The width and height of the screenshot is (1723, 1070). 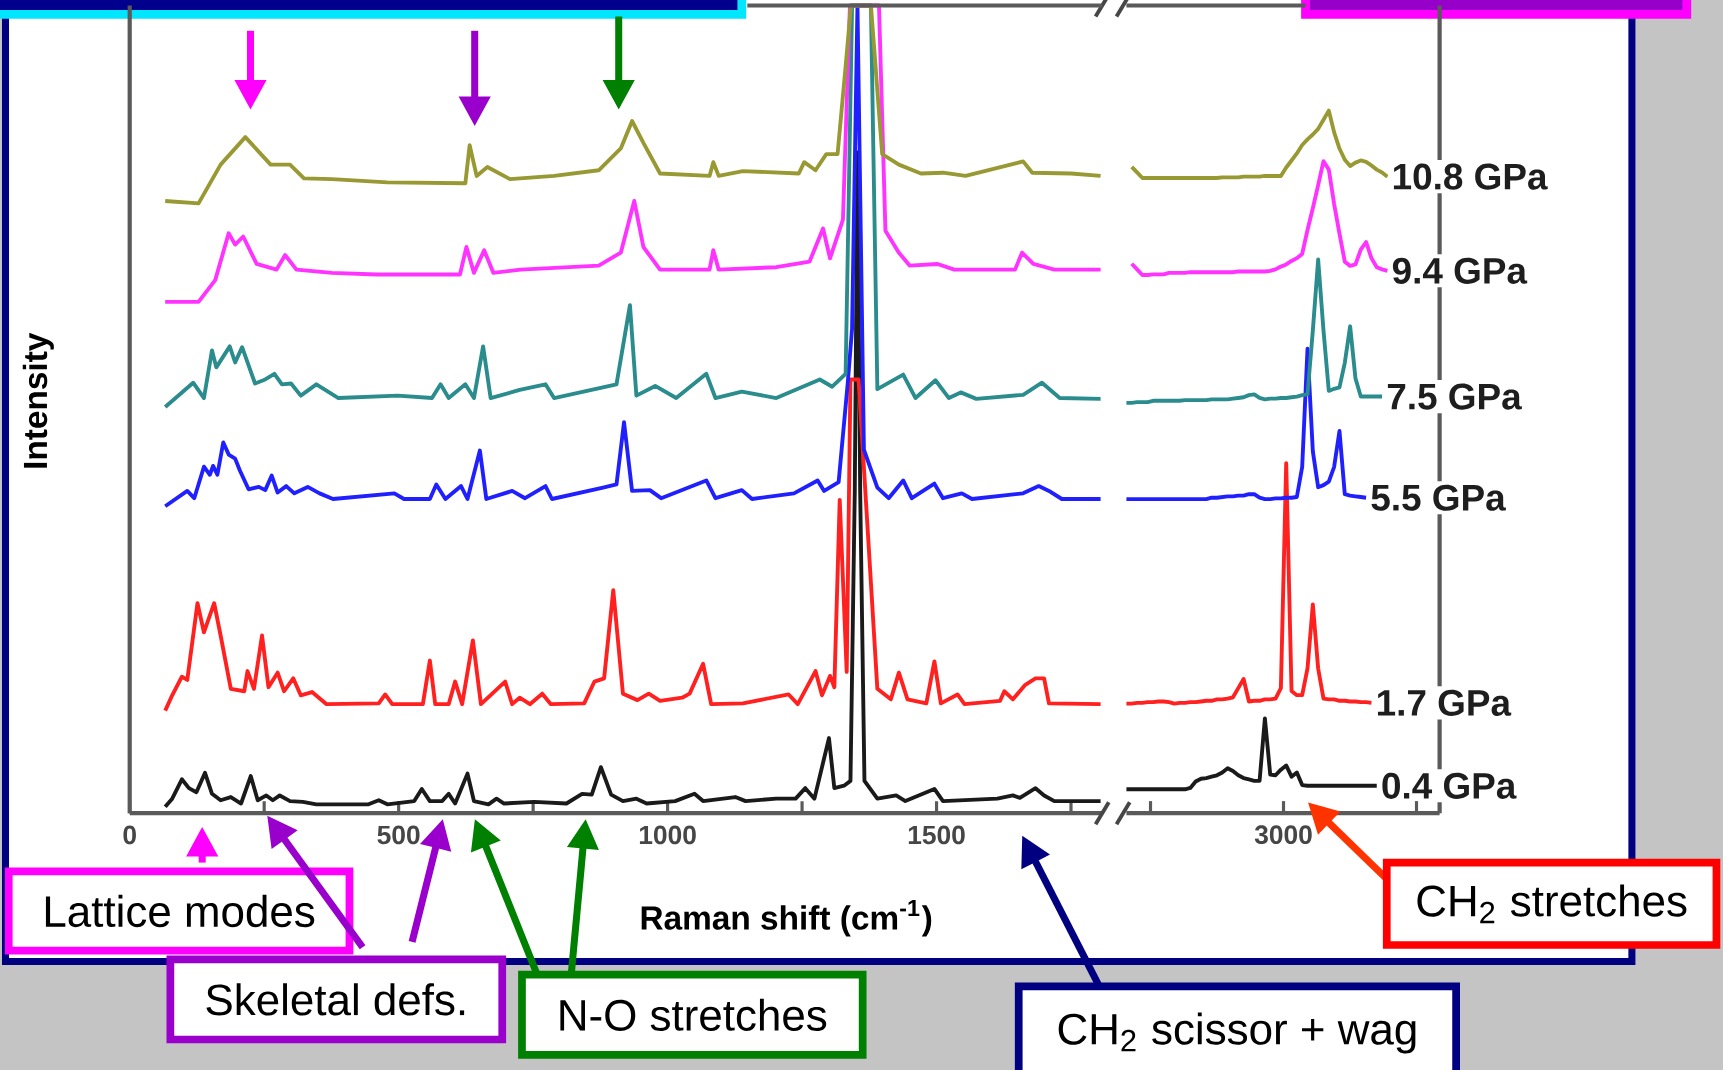 I want to click on x-tick-label: 0, so click(x=129, y=835).